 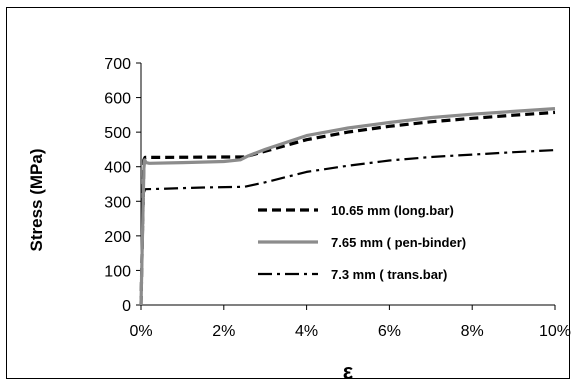 I want to click on y-tick-label: 0, so click(x=126, y=306).